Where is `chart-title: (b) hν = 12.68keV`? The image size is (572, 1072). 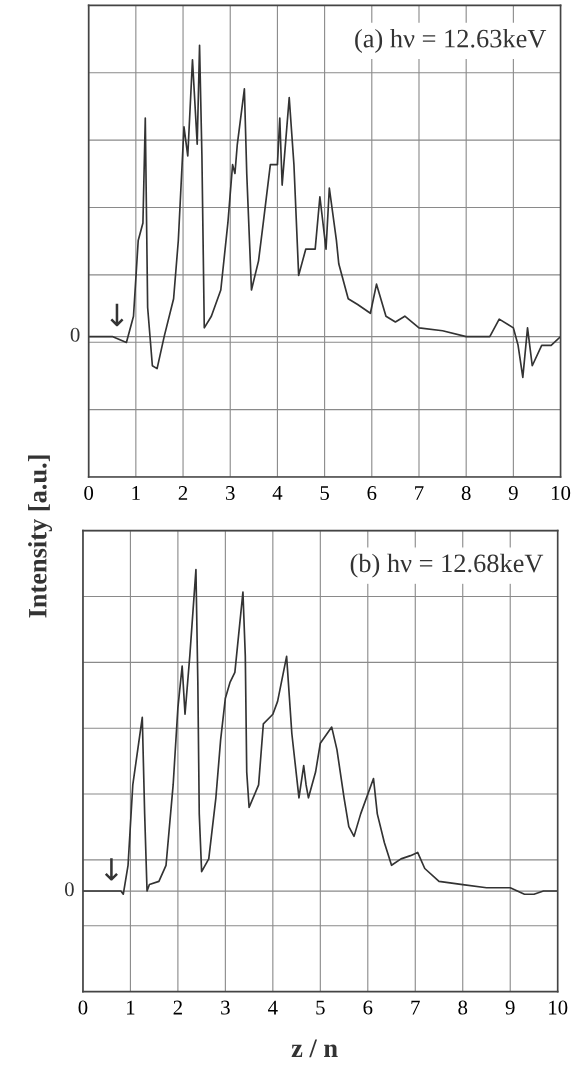
chart-title: (b) hν = 12.68keV is located at coordinates (447, 565).